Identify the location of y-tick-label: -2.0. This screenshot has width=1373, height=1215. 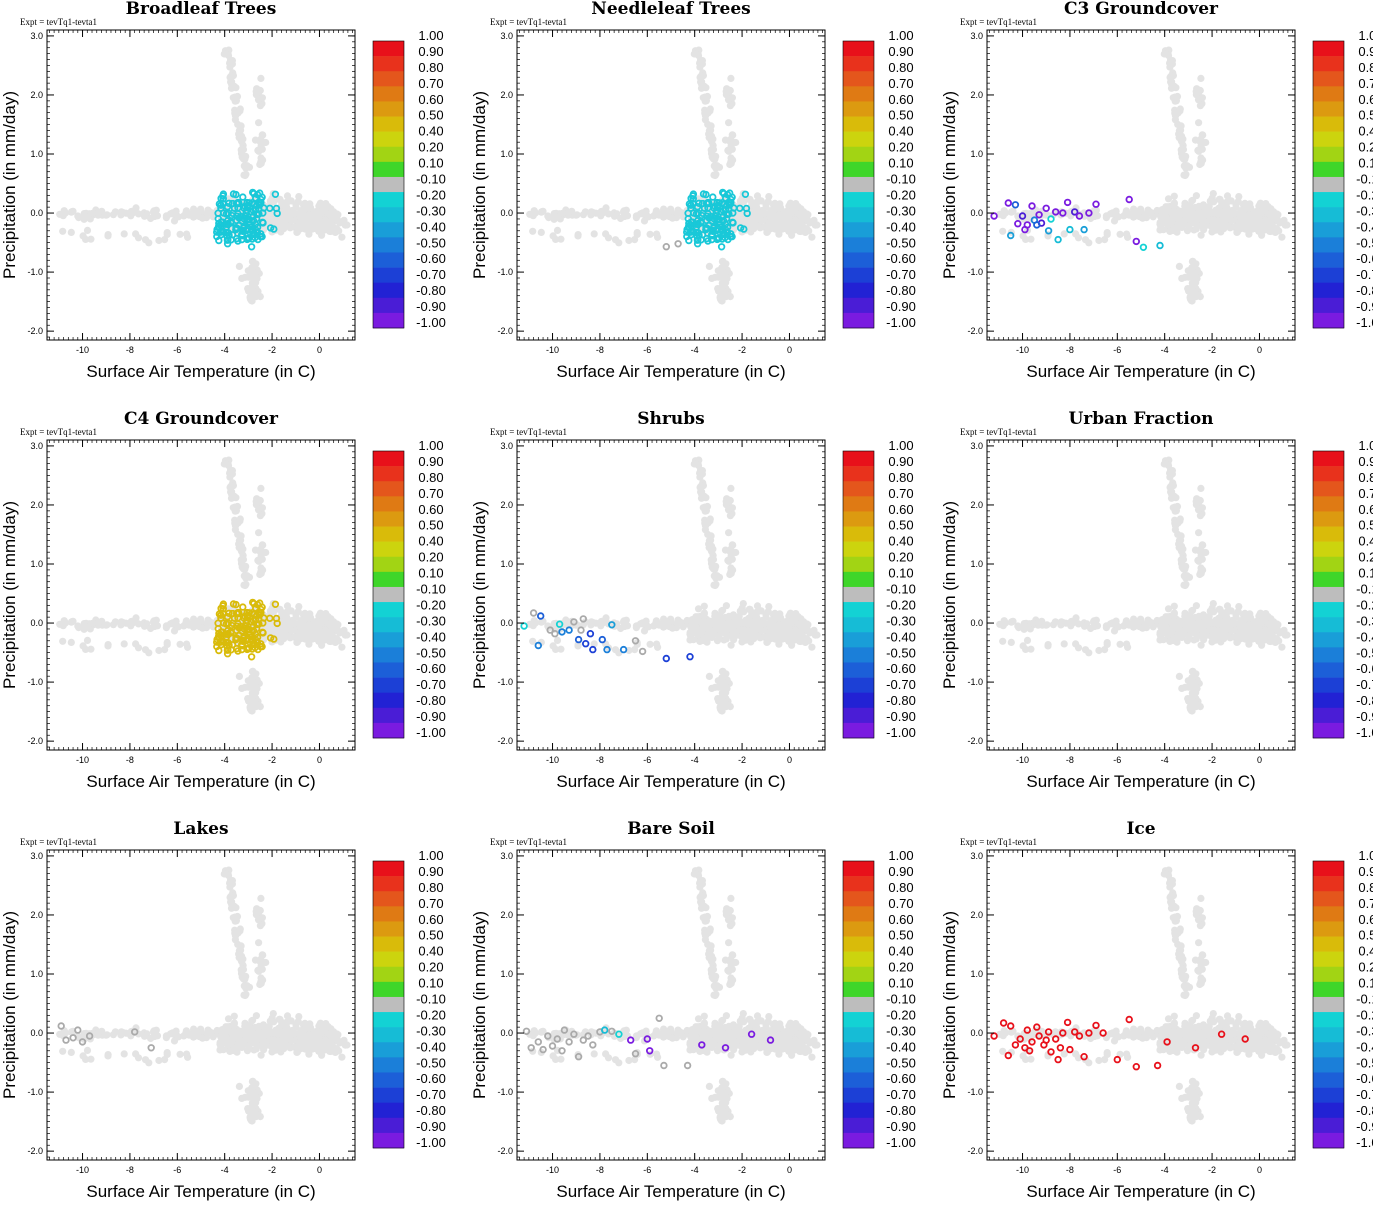
(975, 331).